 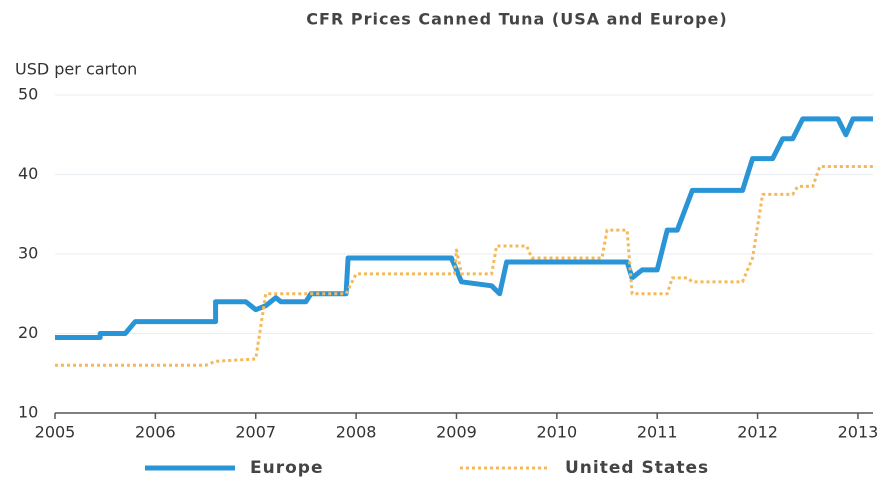 What do you see at coordinates (155, 432) in the screenshot?
I see `x-tick-label: 2006` at bounding box center [155, 432].